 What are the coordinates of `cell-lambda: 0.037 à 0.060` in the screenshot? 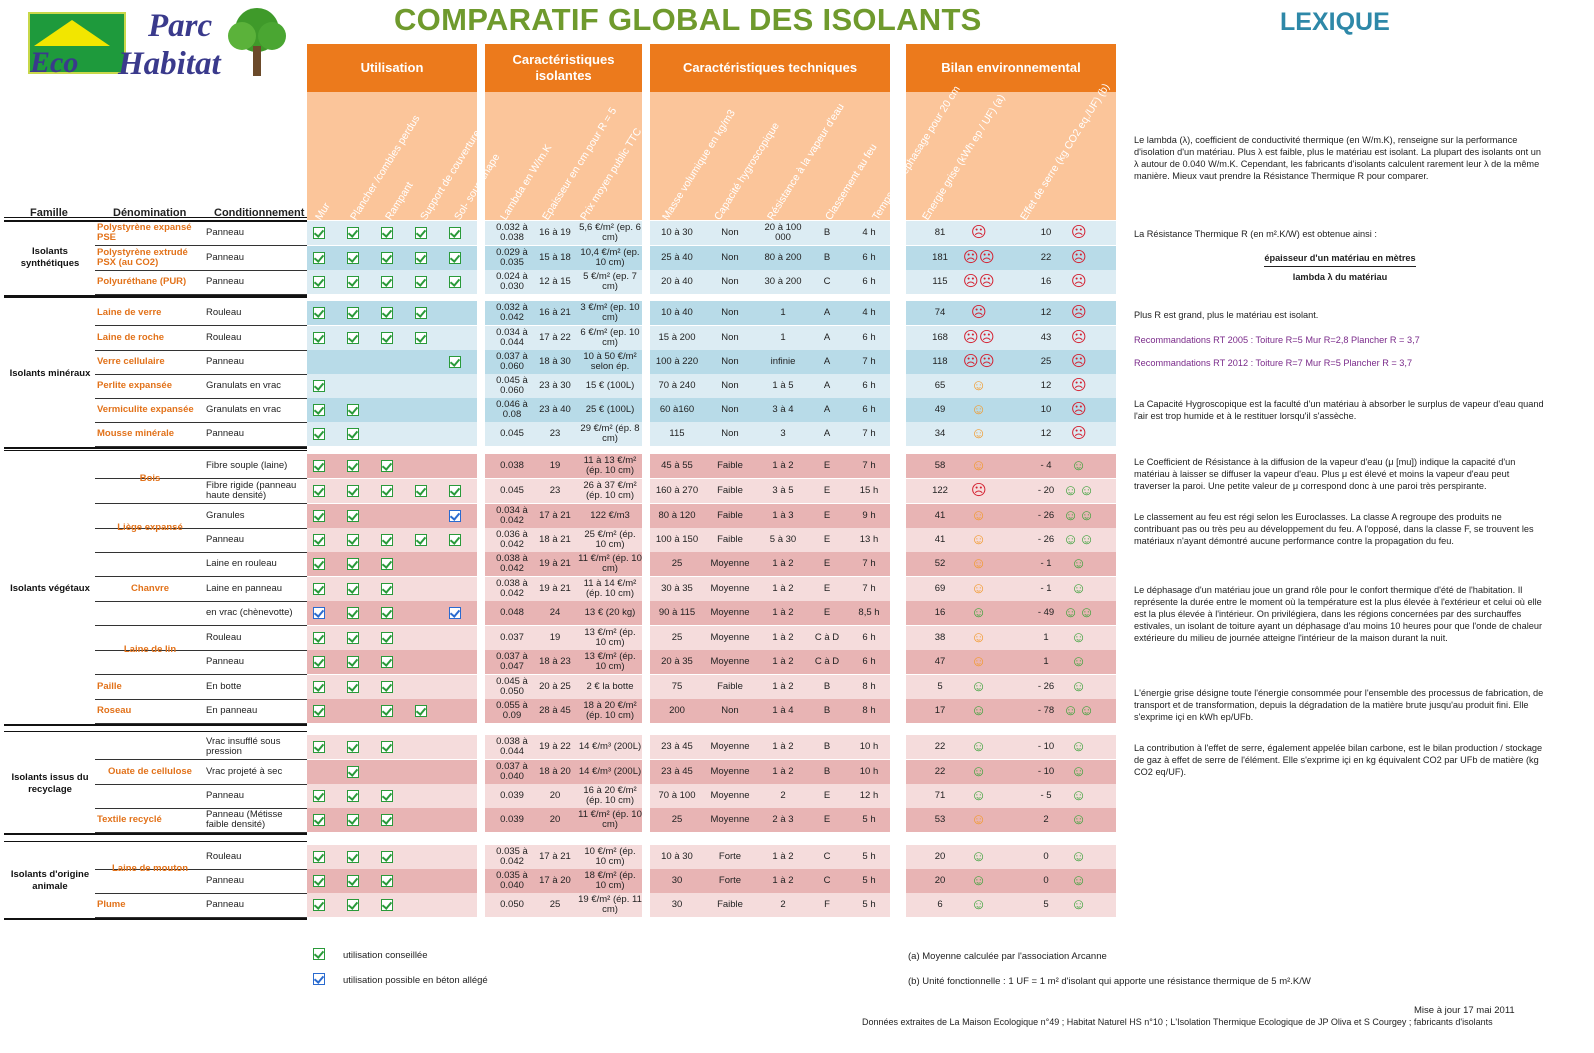 It's located at (512, 361).